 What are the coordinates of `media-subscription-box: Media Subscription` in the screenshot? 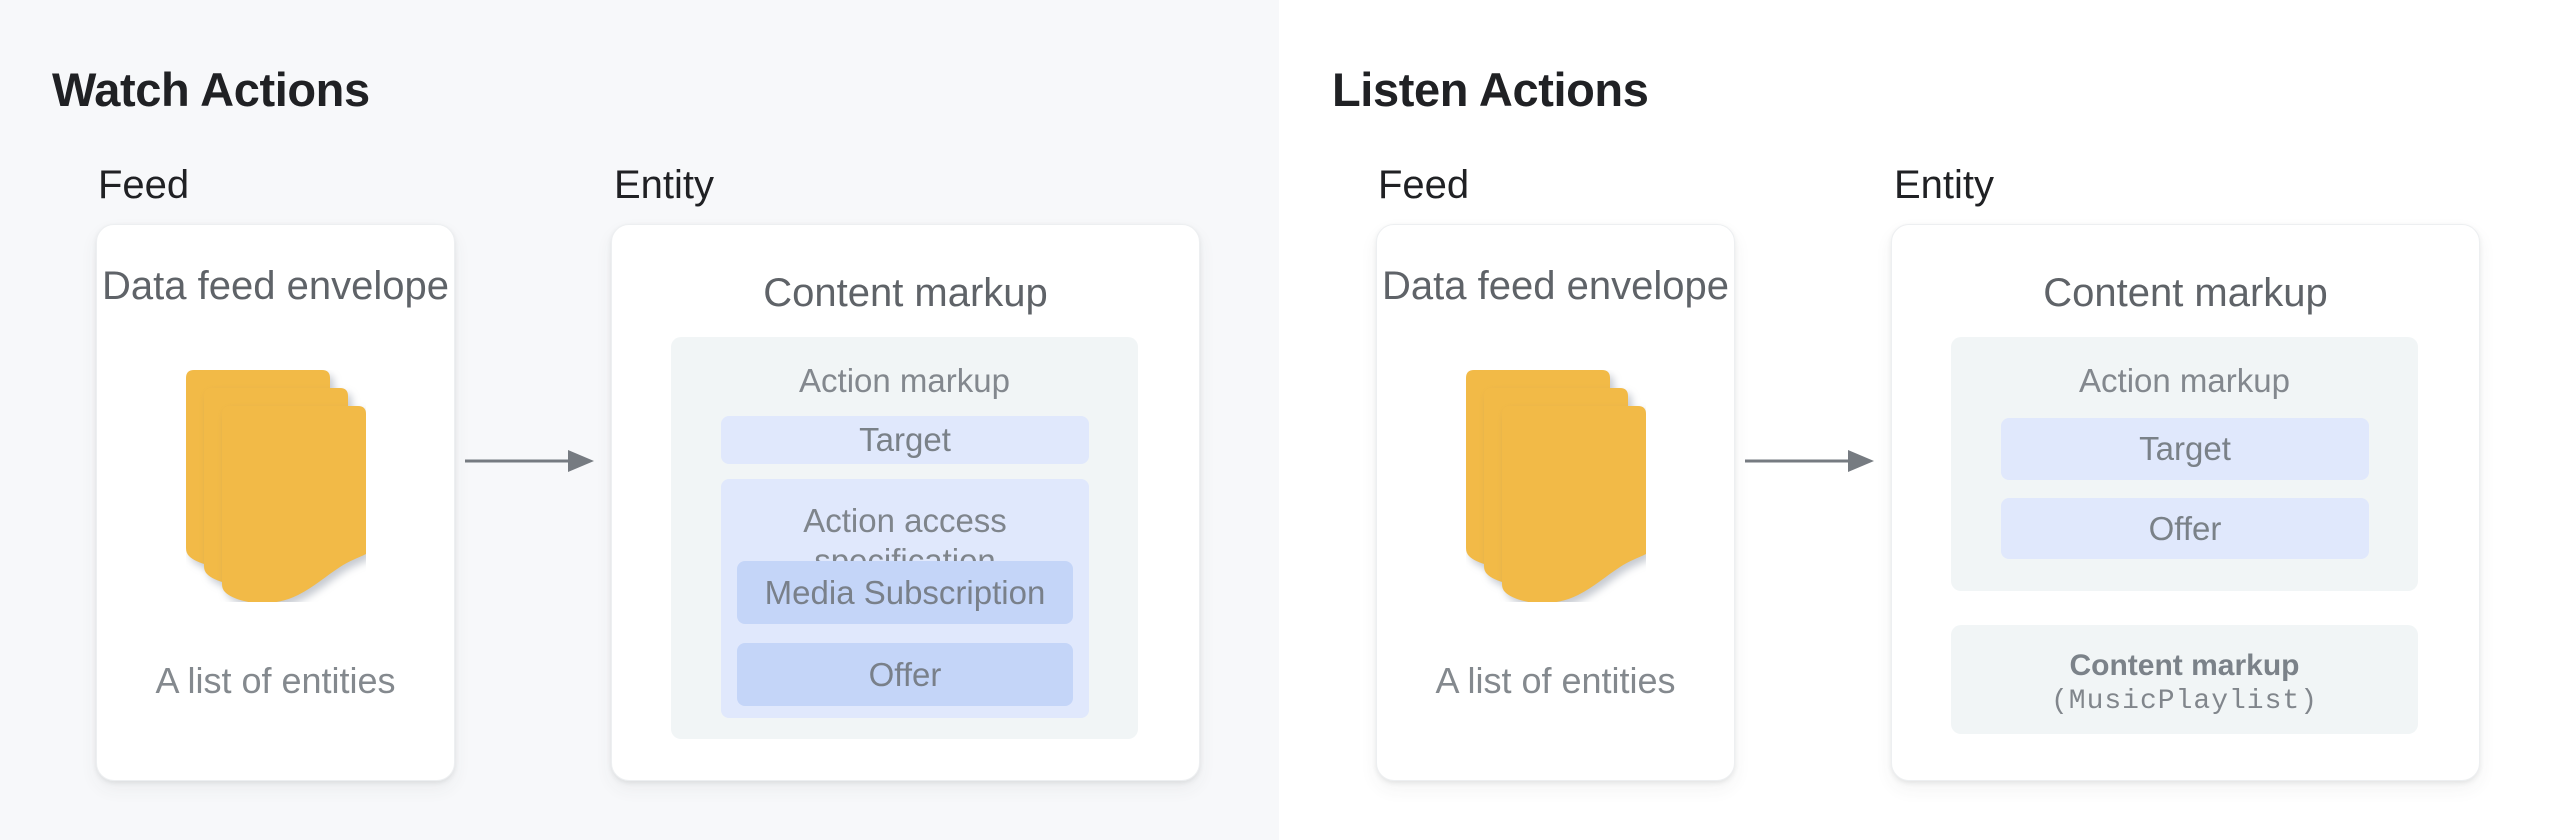 It's located at (905, 592).